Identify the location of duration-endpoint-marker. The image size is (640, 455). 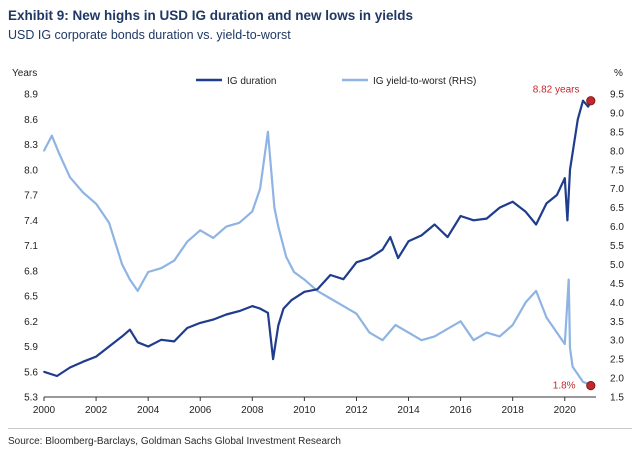
(591, 101).